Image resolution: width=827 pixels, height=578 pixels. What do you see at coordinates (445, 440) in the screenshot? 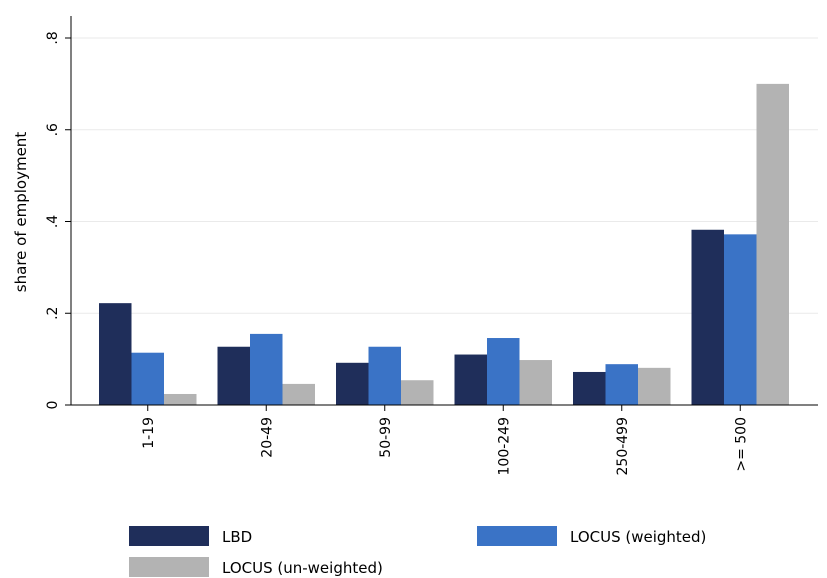
I see `x-axis-ticks: 1-19 20-49 50-99 100-249 250-499 >= 500` at bounding box center [445, 440].